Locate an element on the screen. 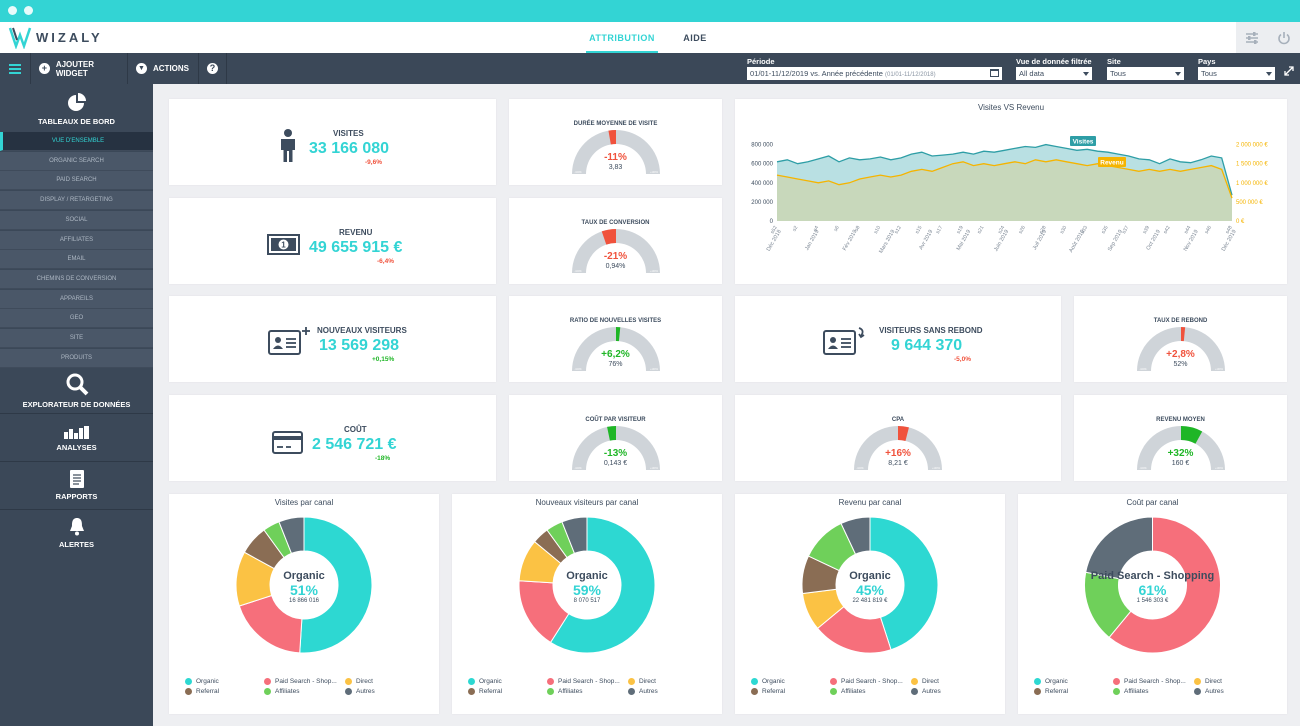  gauge-card-taux-rebond: TAUX DE REBOND -100% -50% +50% +100% +2,8% 52% is located at coordinates (1180, 339).